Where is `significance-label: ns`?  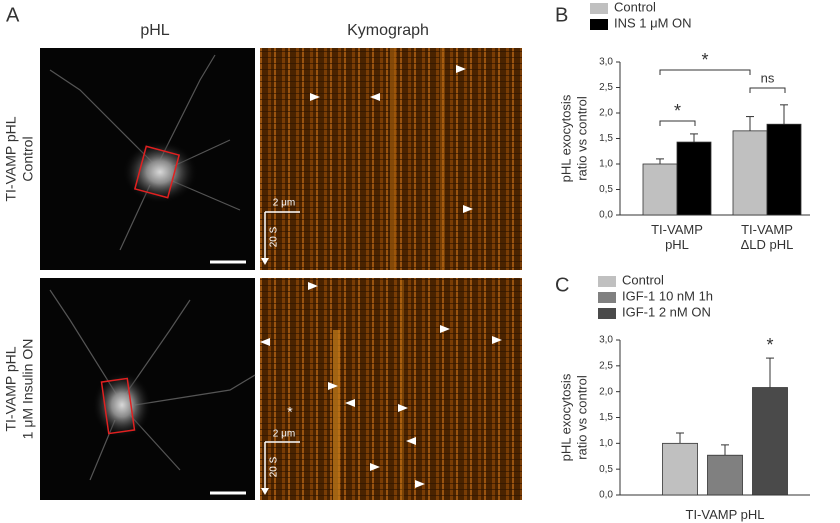
significance-label: ns is located at coordinates (768, 77).